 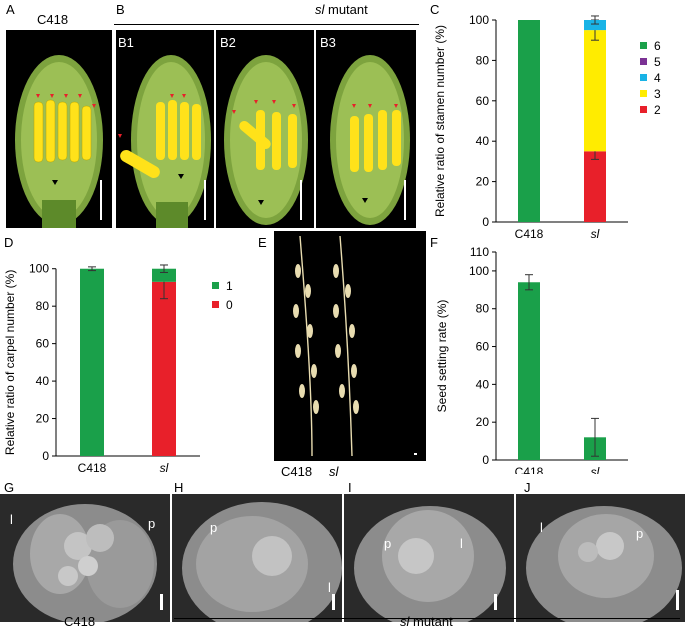 What do you see at coordinates (329, 587) in the screenshot?
I see `h-label-l: l` at bounding box center [329, 587].